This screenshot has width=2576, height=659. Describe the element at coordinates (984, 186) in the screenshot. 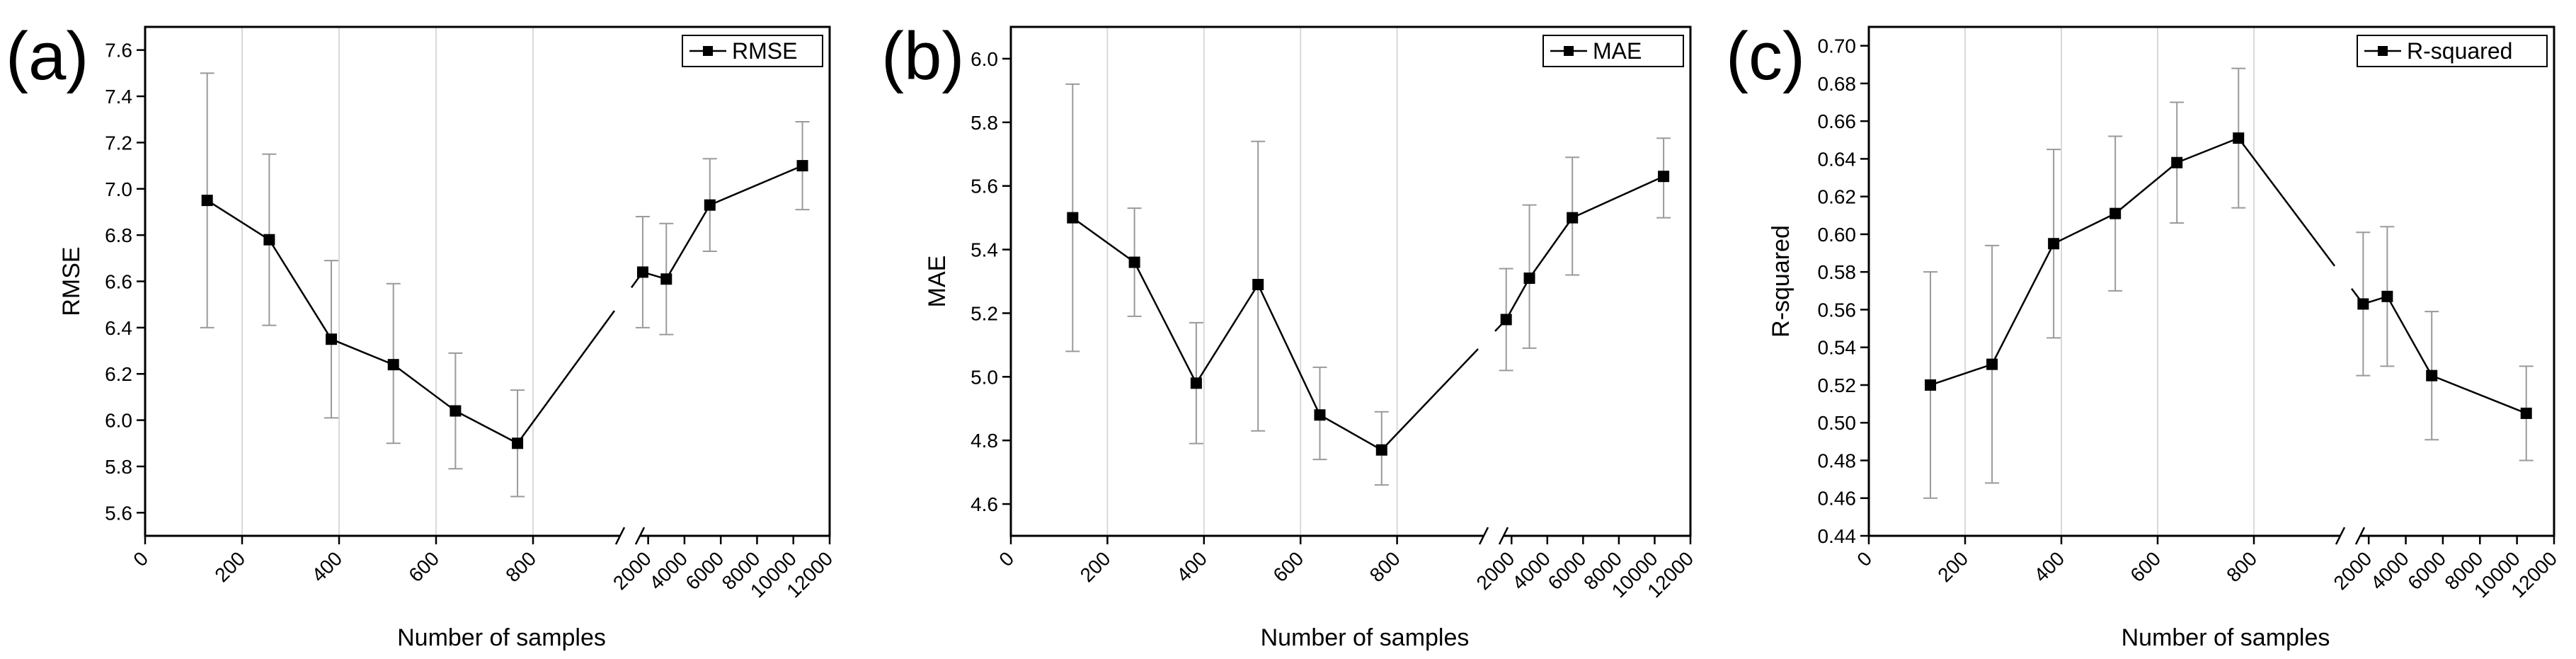

I see `y-tick-label: 5.6` at that location.